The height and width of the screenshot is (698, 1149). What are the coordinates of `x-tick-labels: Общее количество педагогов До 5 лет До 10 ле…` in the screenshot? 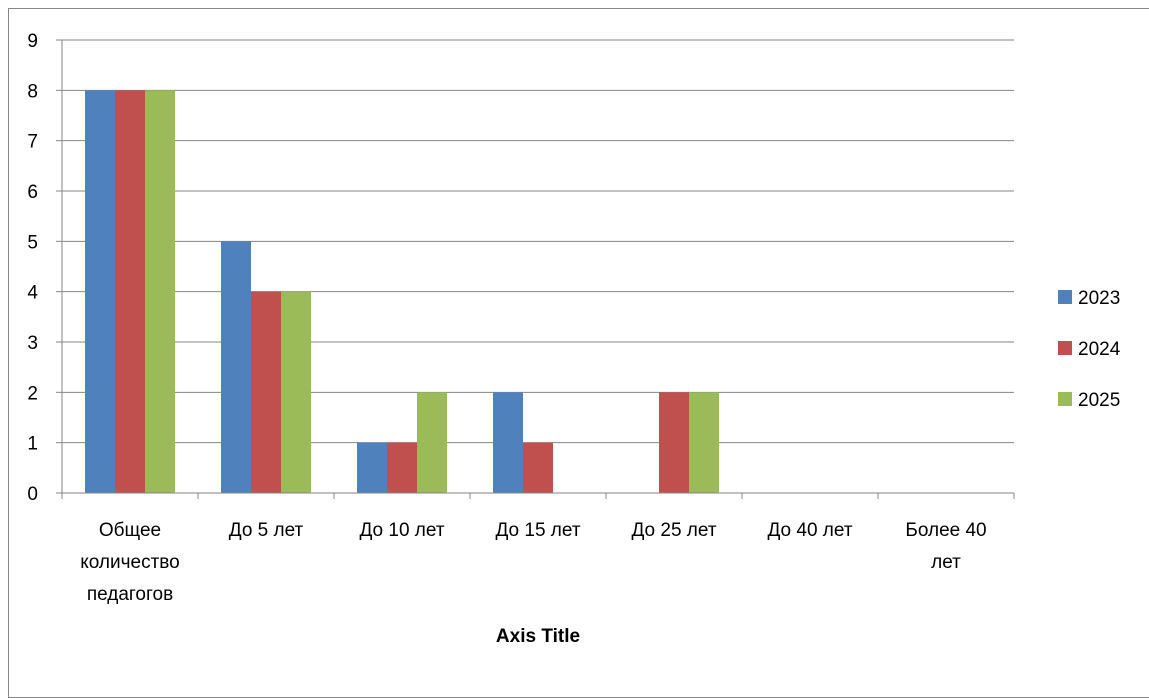 It's located at (533, 562).